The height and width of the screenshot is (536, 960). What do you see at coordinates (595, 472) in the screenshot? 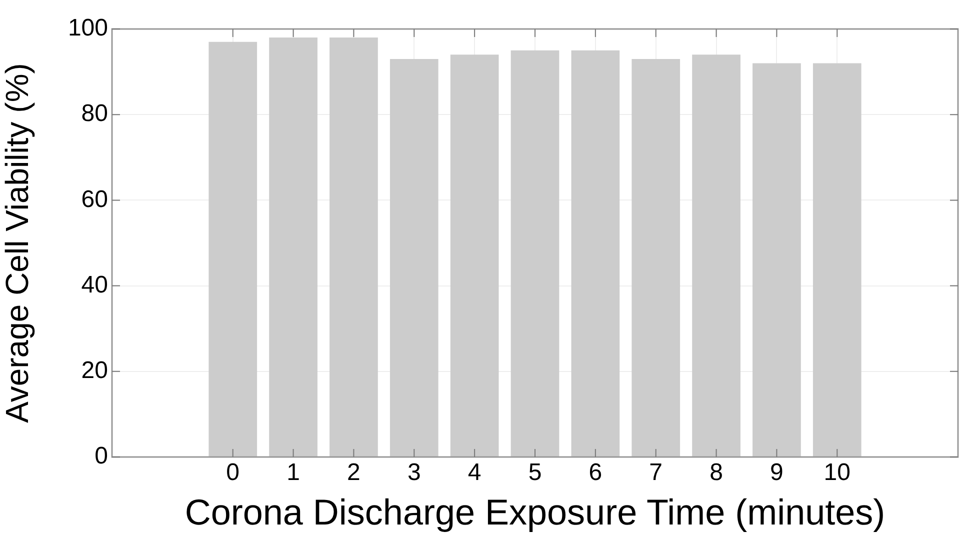
I see `x-tick-label: 6` at bounding box center [595, 472].